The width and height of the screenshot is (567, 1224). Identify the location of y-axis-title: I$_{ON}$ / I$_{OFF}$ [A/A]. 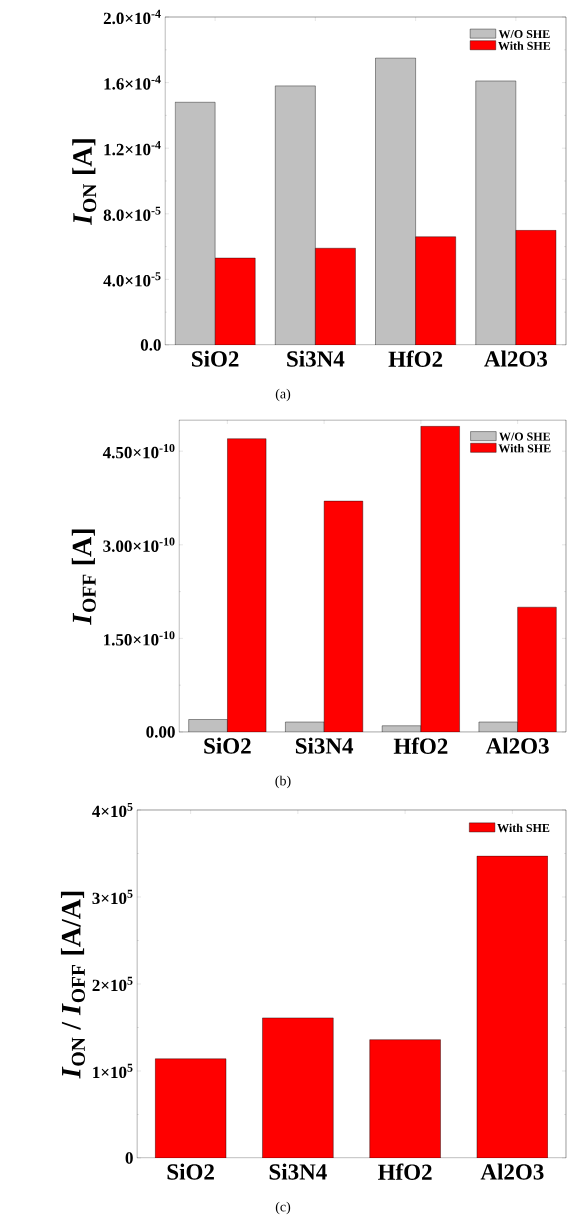
(72, 985).